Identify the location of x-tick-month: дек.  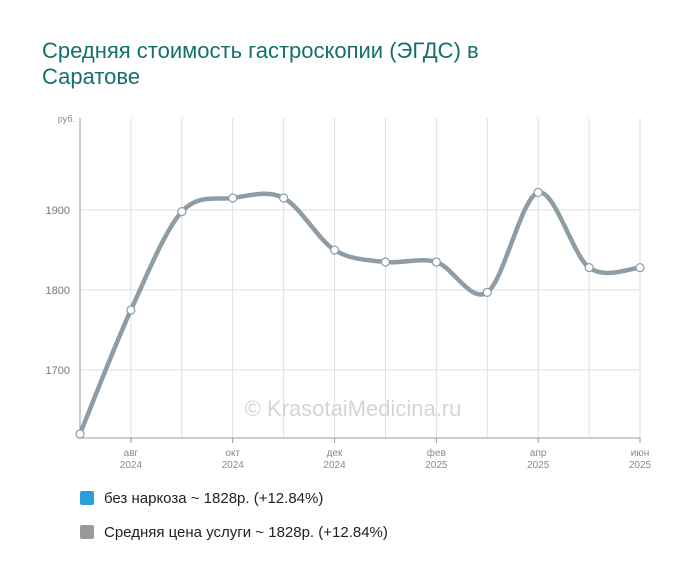
(335, 453).